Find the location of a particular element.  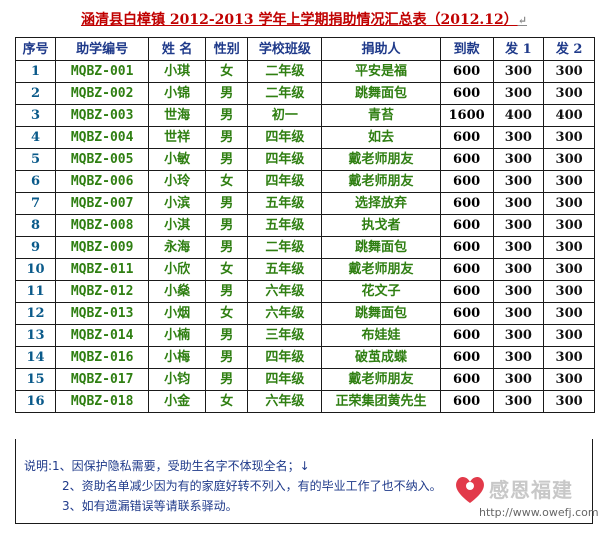

cell-name: 小玲 is located at coordinates (177, 181).